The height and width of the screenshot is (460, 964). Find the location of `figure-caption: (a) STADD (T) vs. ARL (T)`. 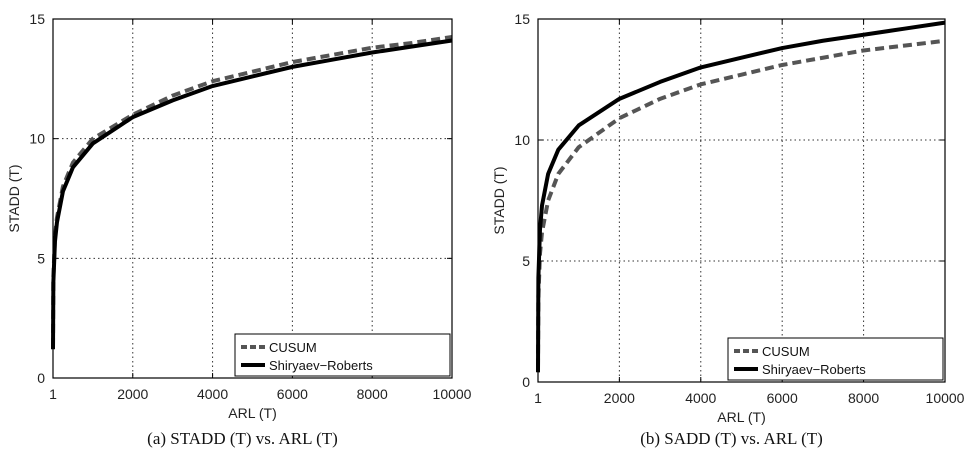

figure-caption: (a) STADD (T) vs. ARL (T) is located at coordinates (242, 438).